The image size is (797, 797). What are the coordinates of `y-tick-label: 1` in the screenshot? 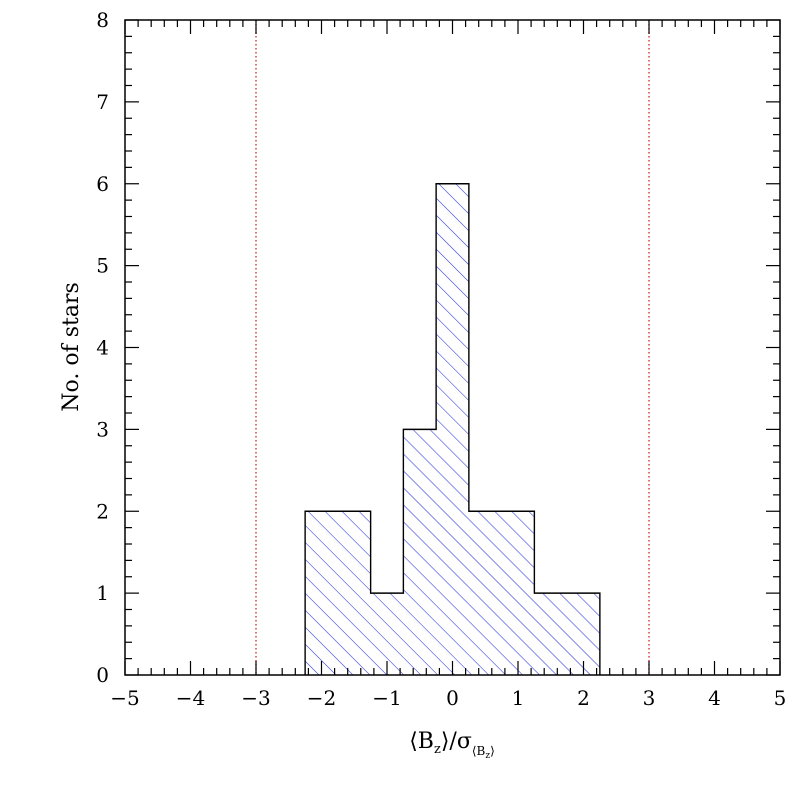 It's located at (102, 593).